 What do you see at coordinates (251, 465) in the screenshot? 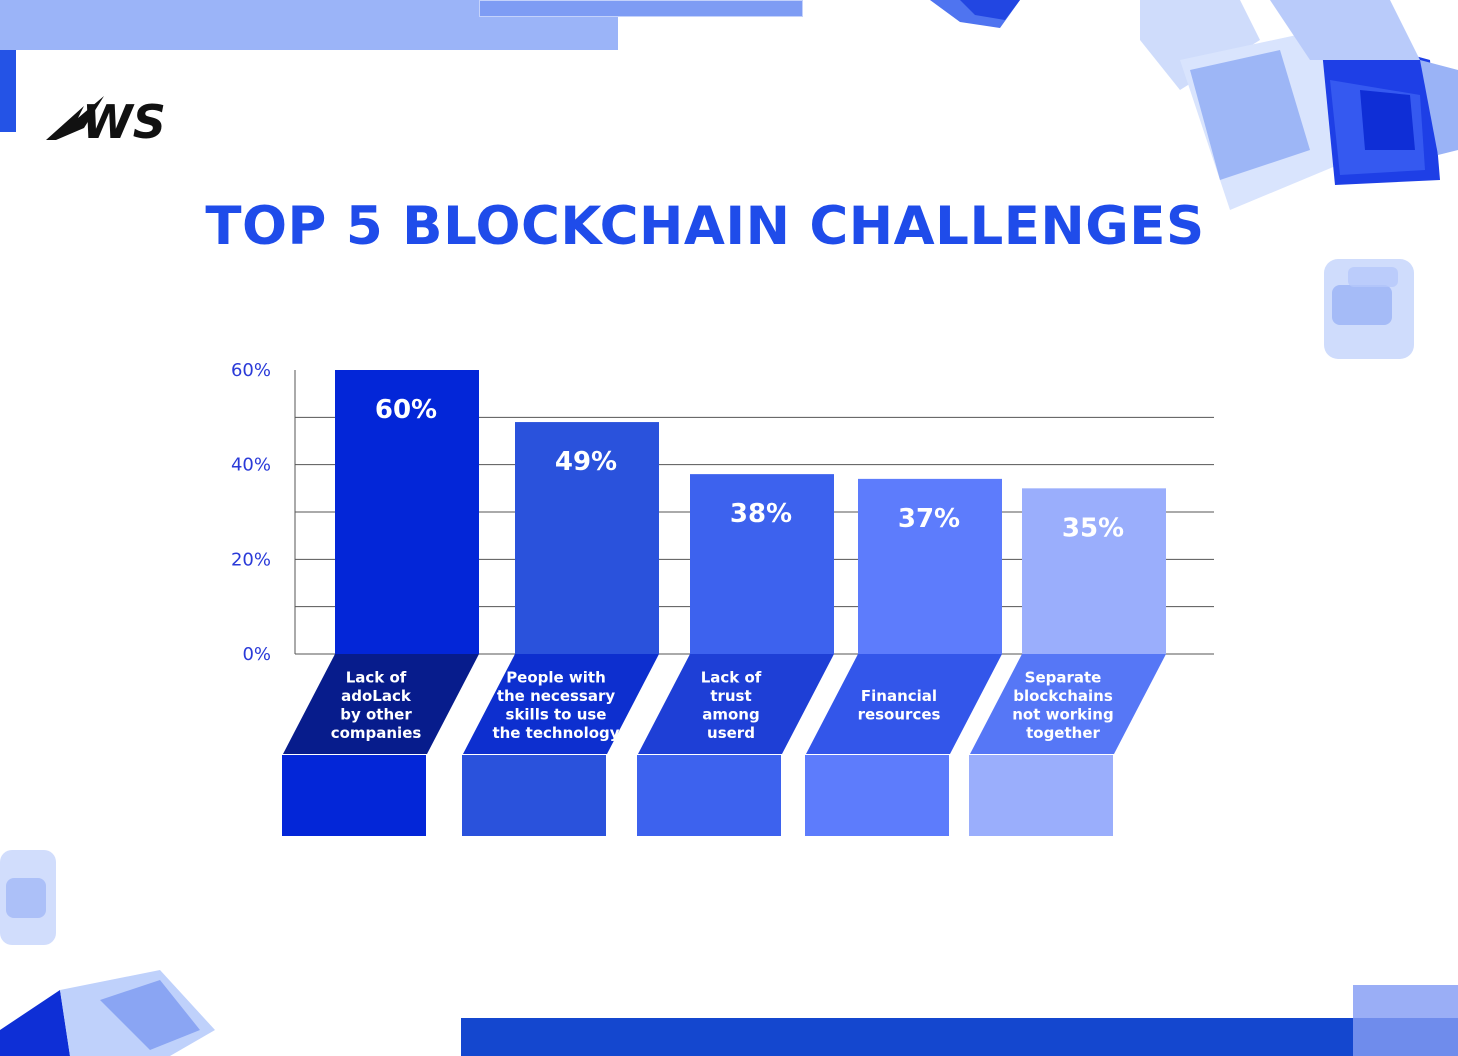
I see `y-tick-label: 40%` at bounding box center [251, 465].